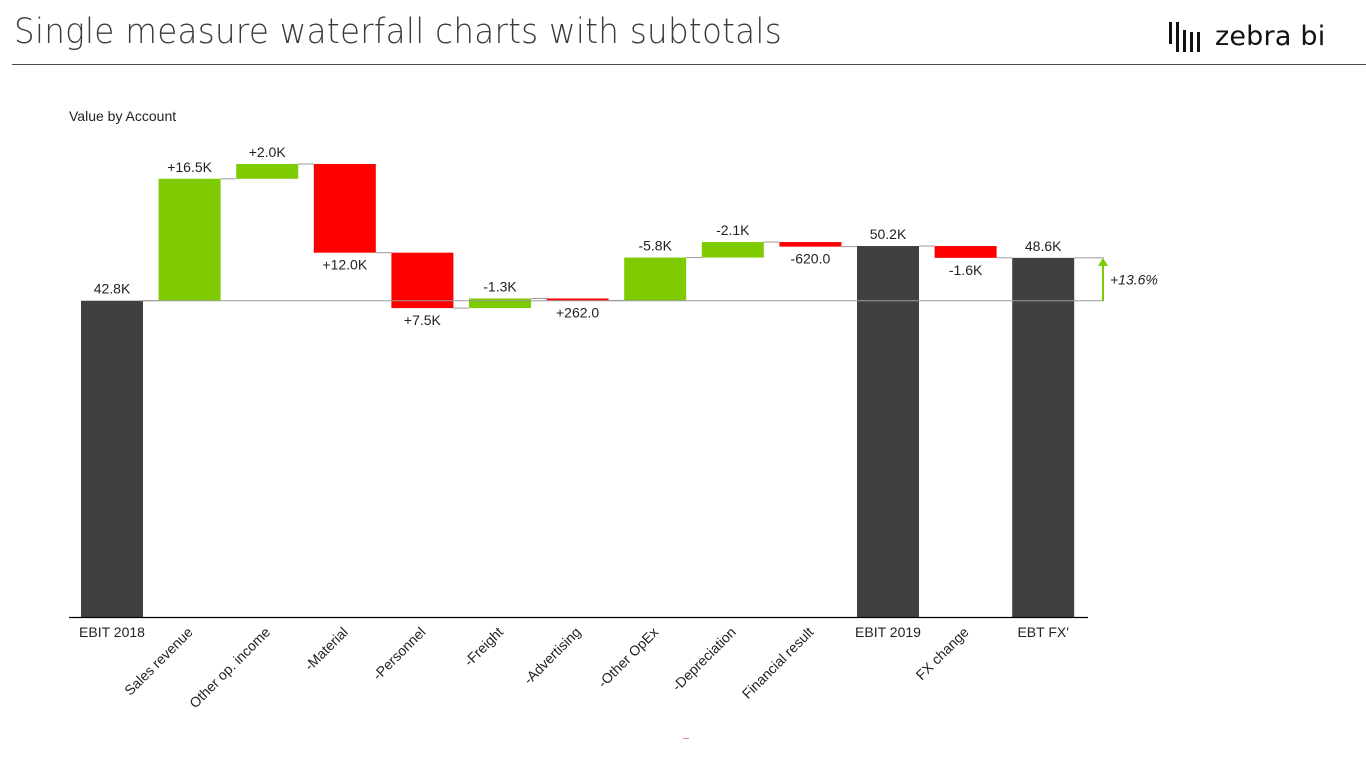 This screenshot has width=1366, height=768. What do you see at coordinates (500, 286) in the screenshot?
I see `data-label: -1.3K` at bounding box center [500, 286].